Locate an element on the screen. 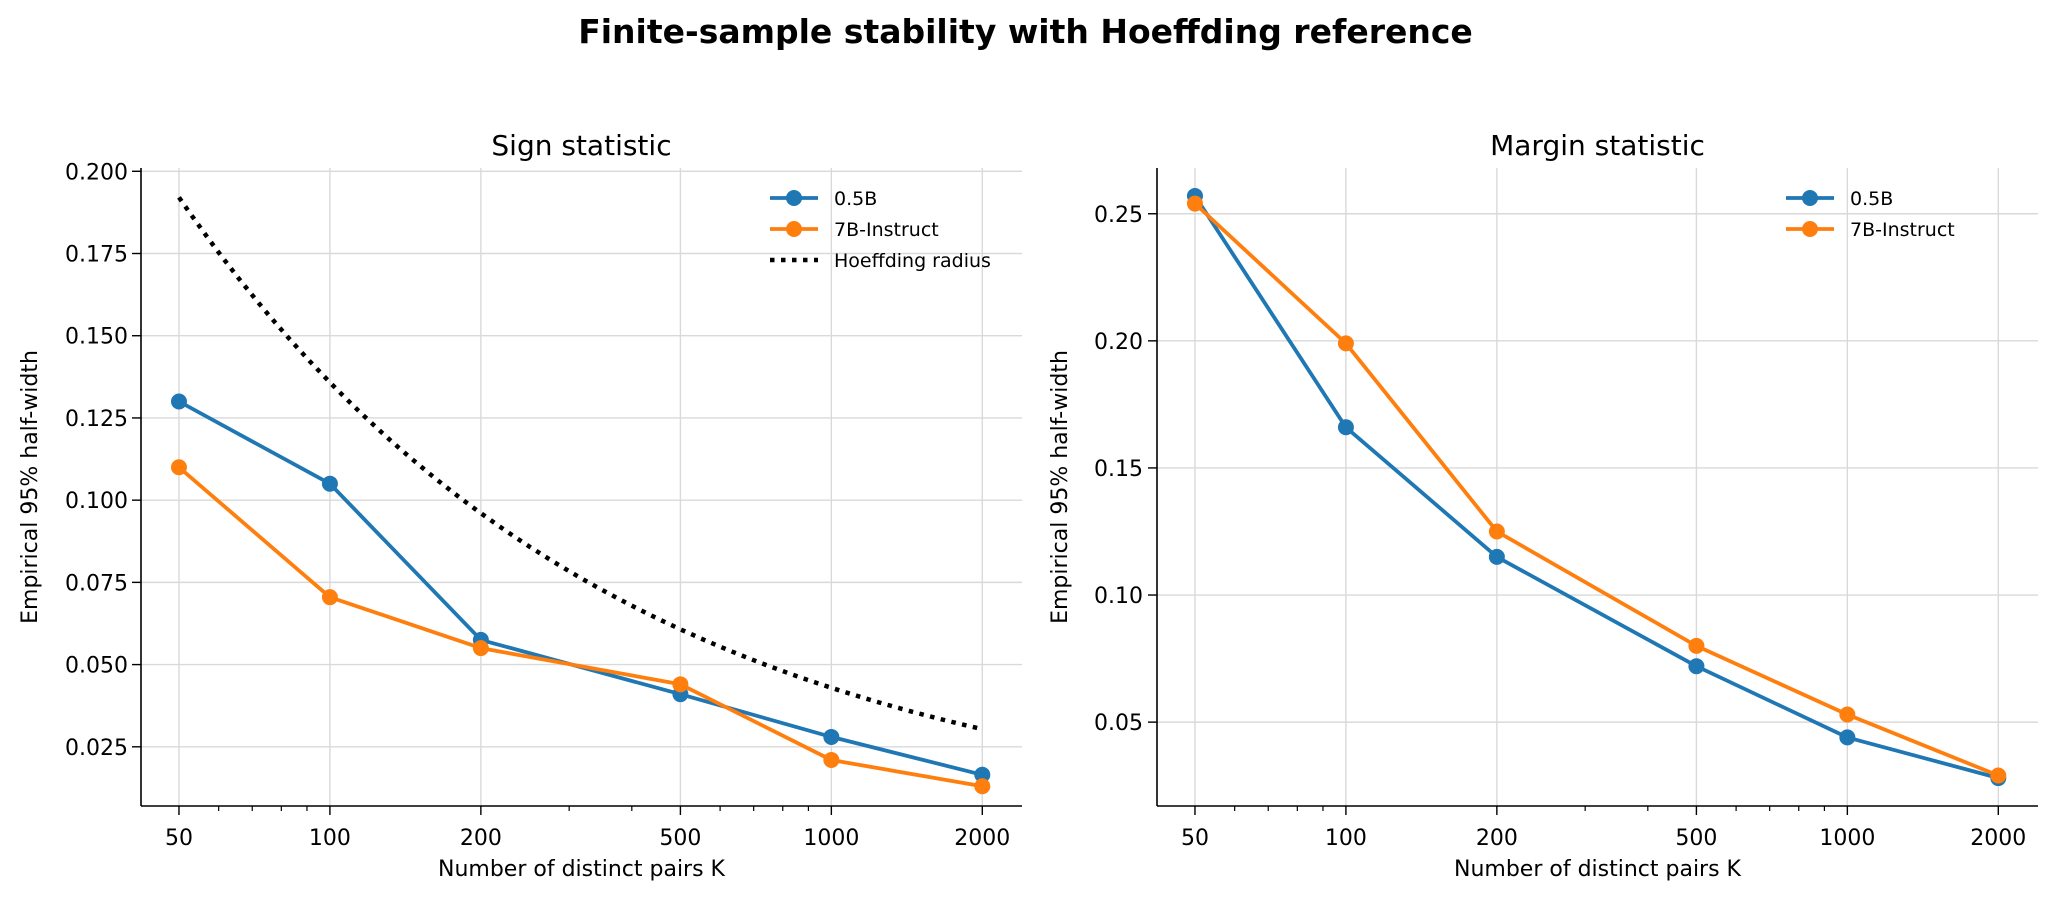 The height and width of the screenshot is (898, 2051). y-tick-label: 0.175 is located at coordinates (96, 255).